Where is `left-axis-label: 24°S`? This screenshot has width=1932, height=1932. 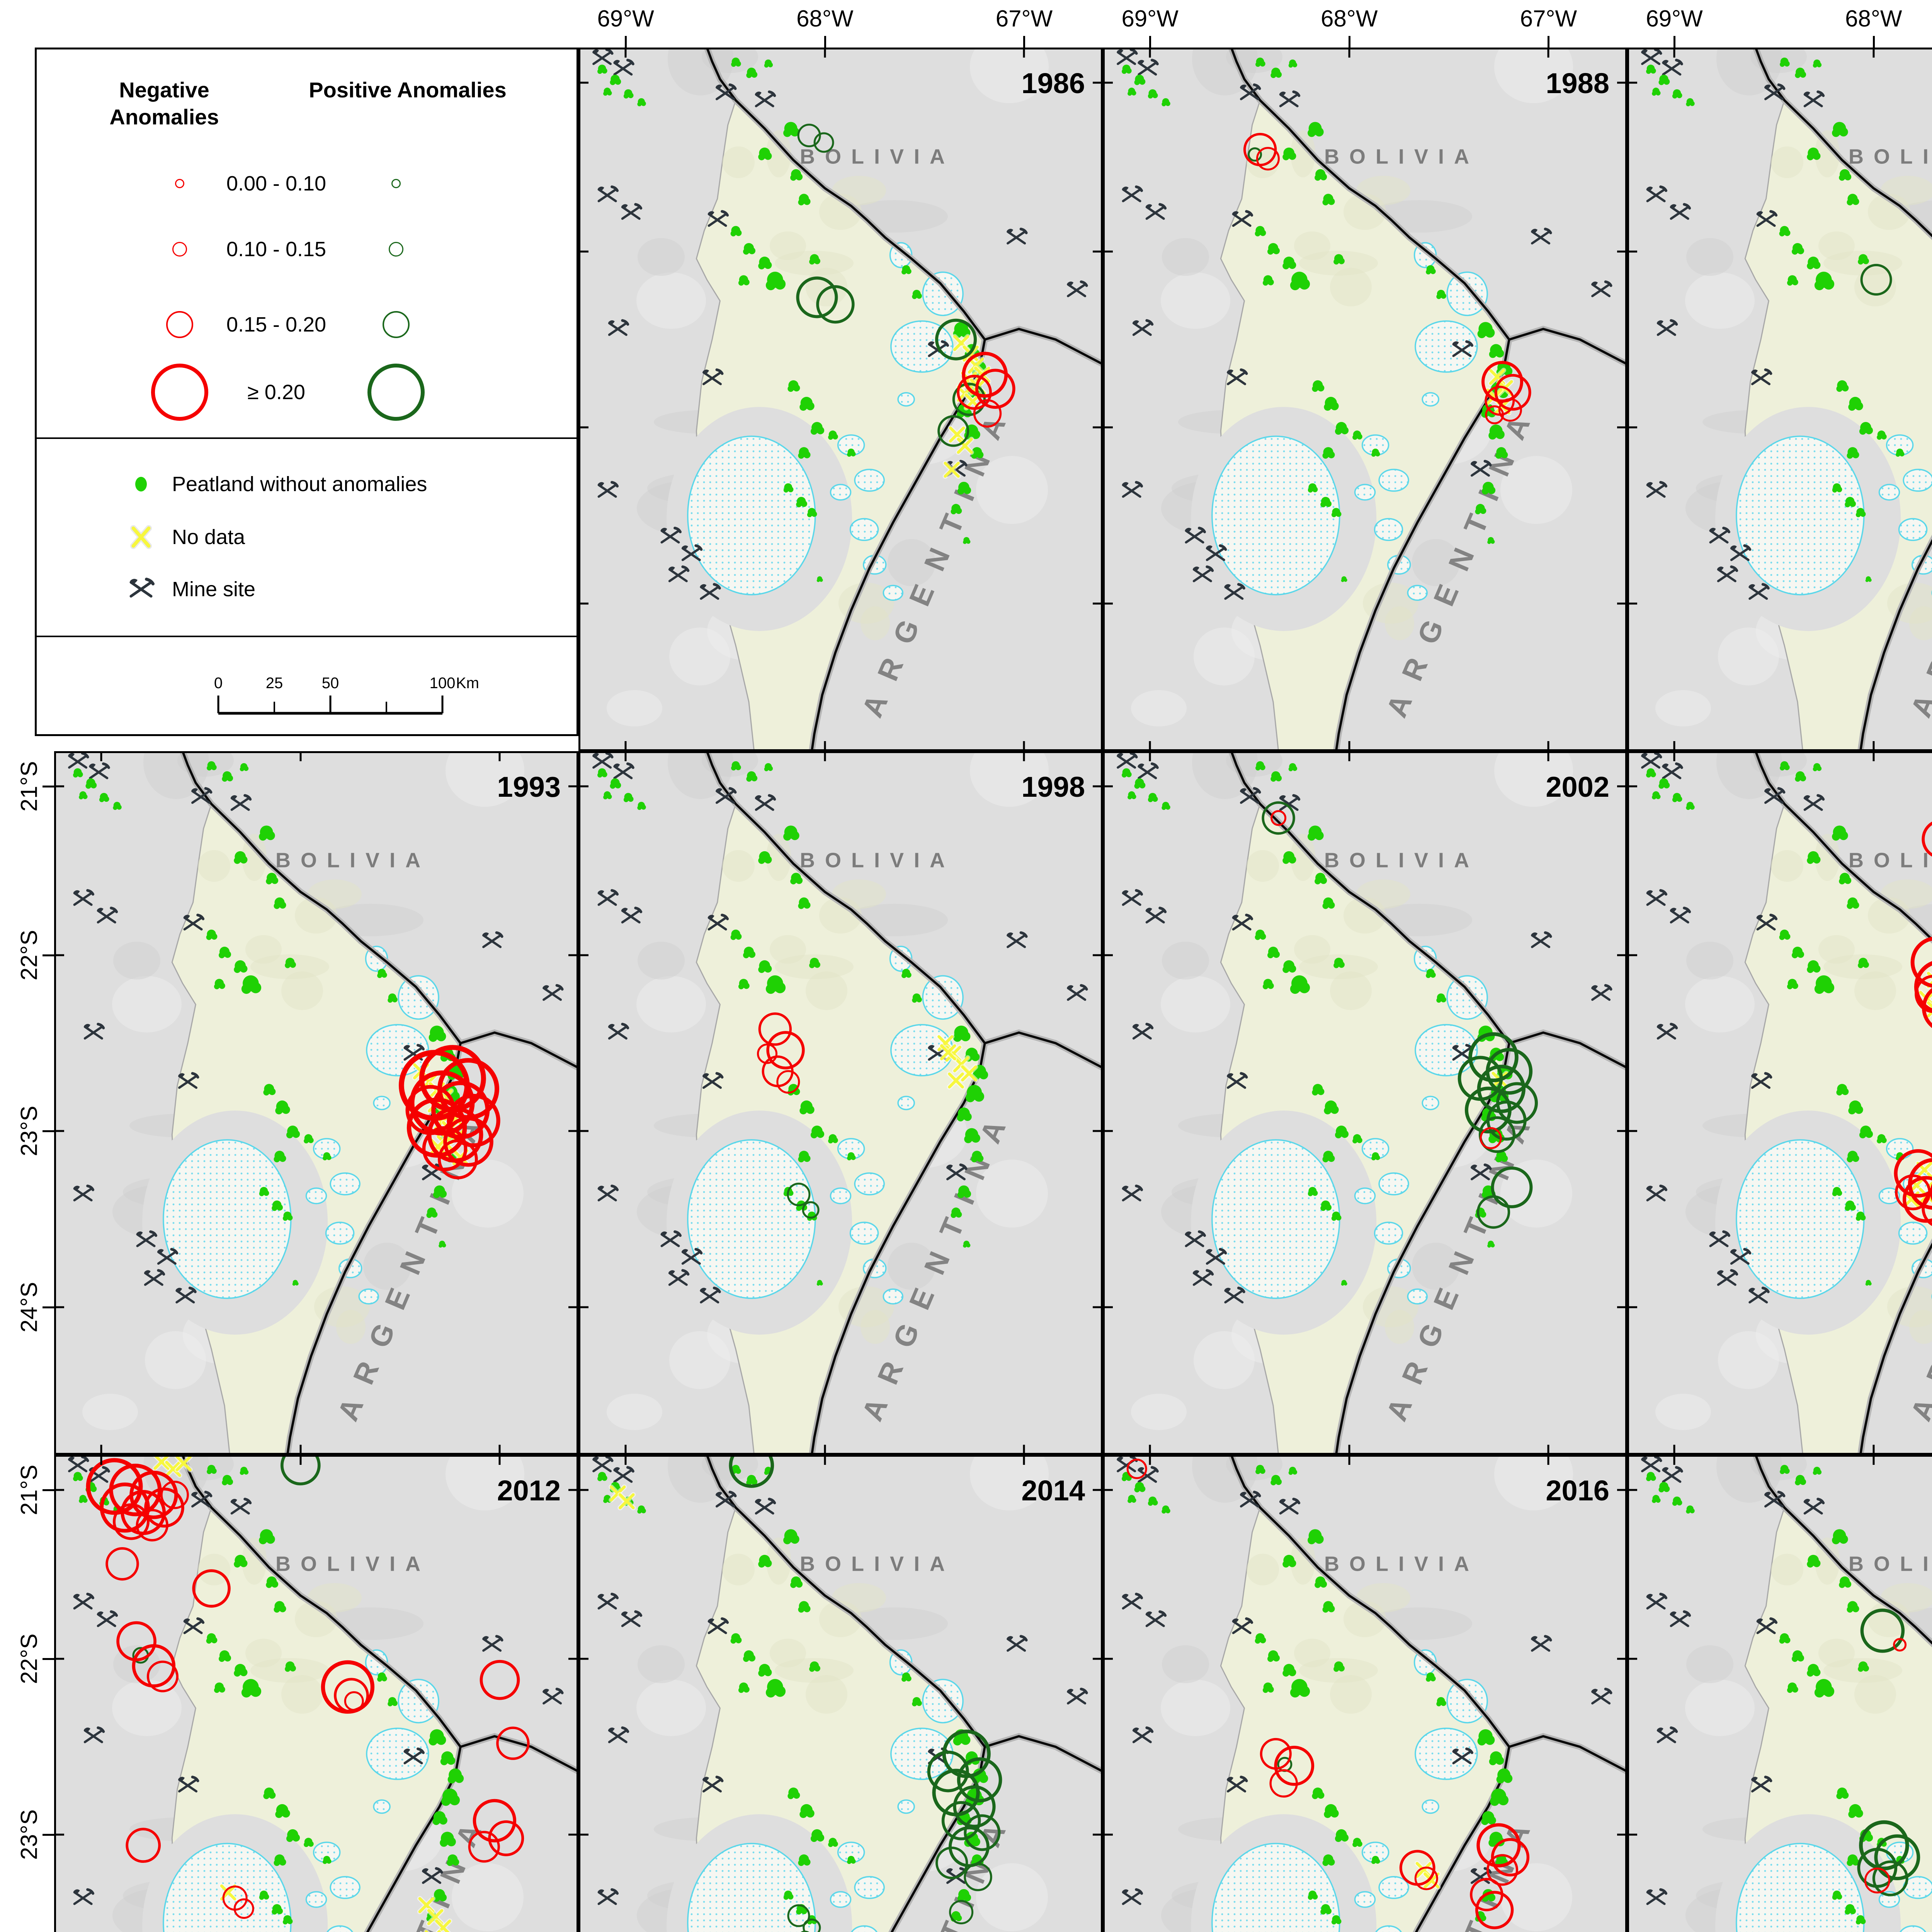 left-axis-label: 24°S is located at coordinates (29, 1307).